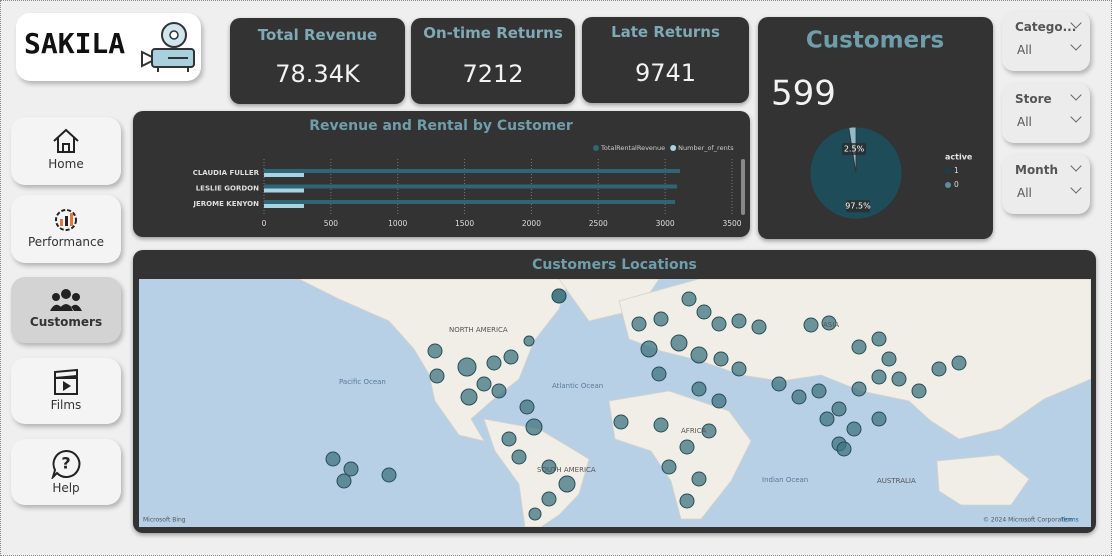  I want to click on help-icon: ?, so click(66, 464).